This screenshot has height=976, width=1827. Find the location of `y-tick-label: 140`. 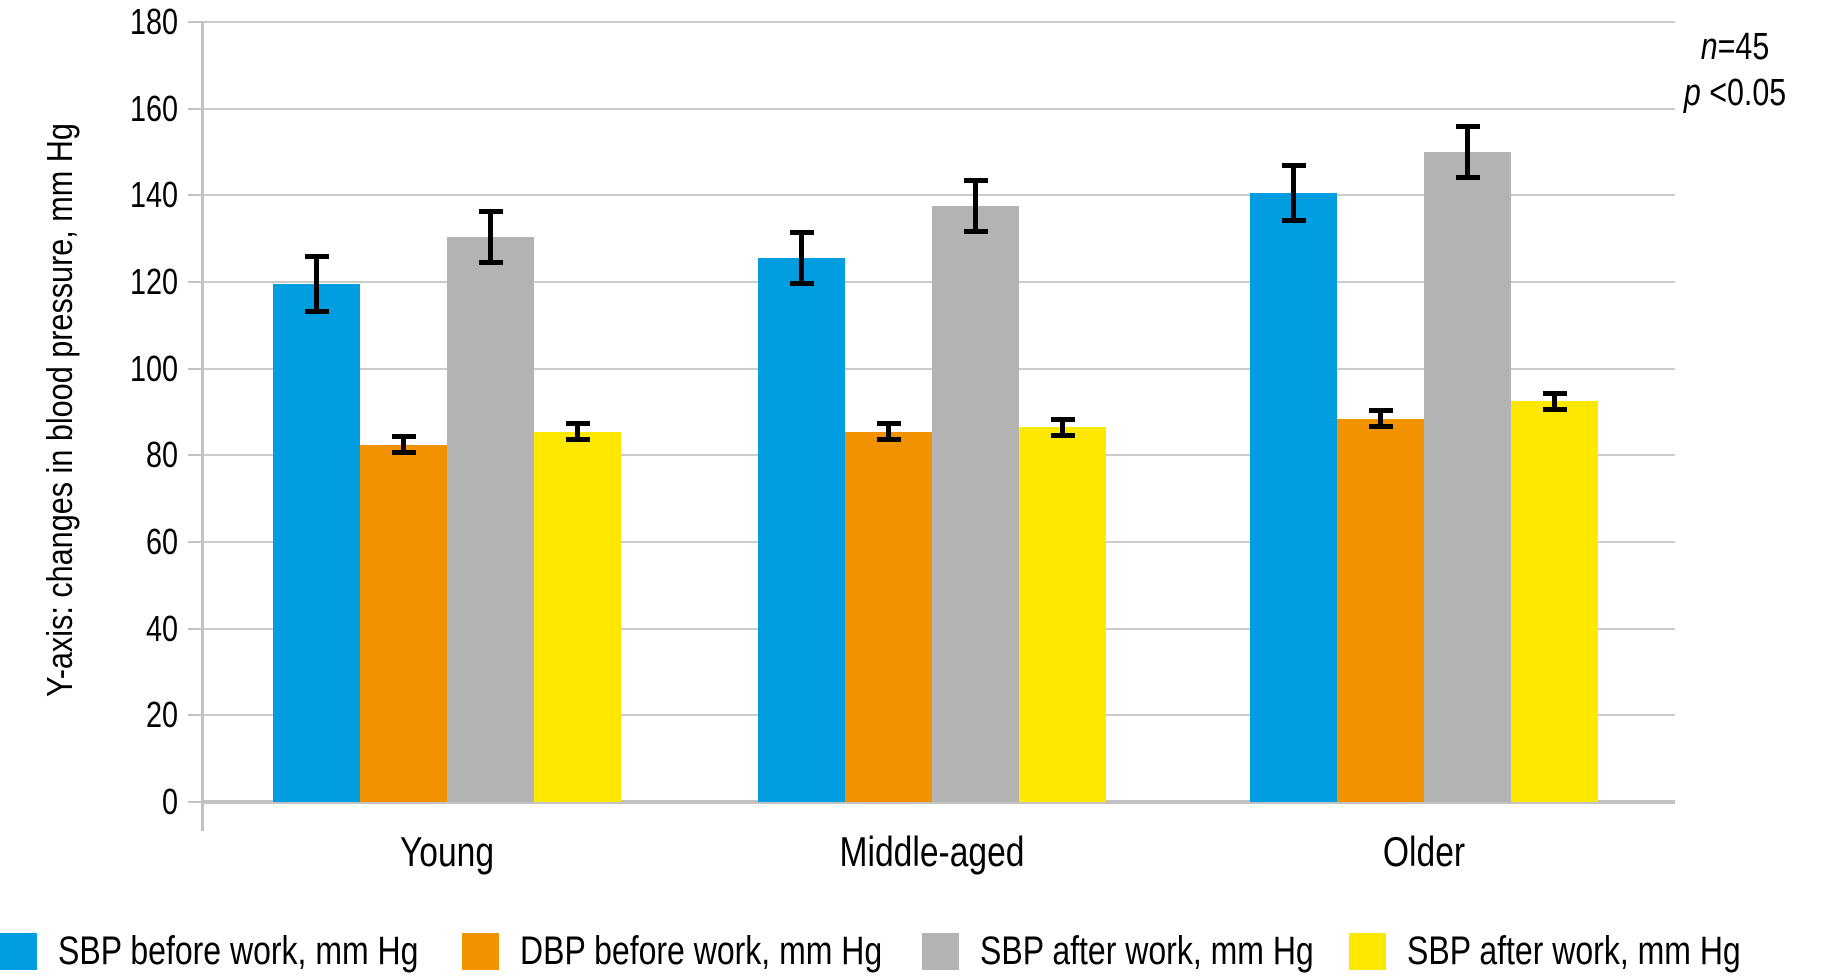

y-tick-label: 140 is located at coordinates (153, 195).